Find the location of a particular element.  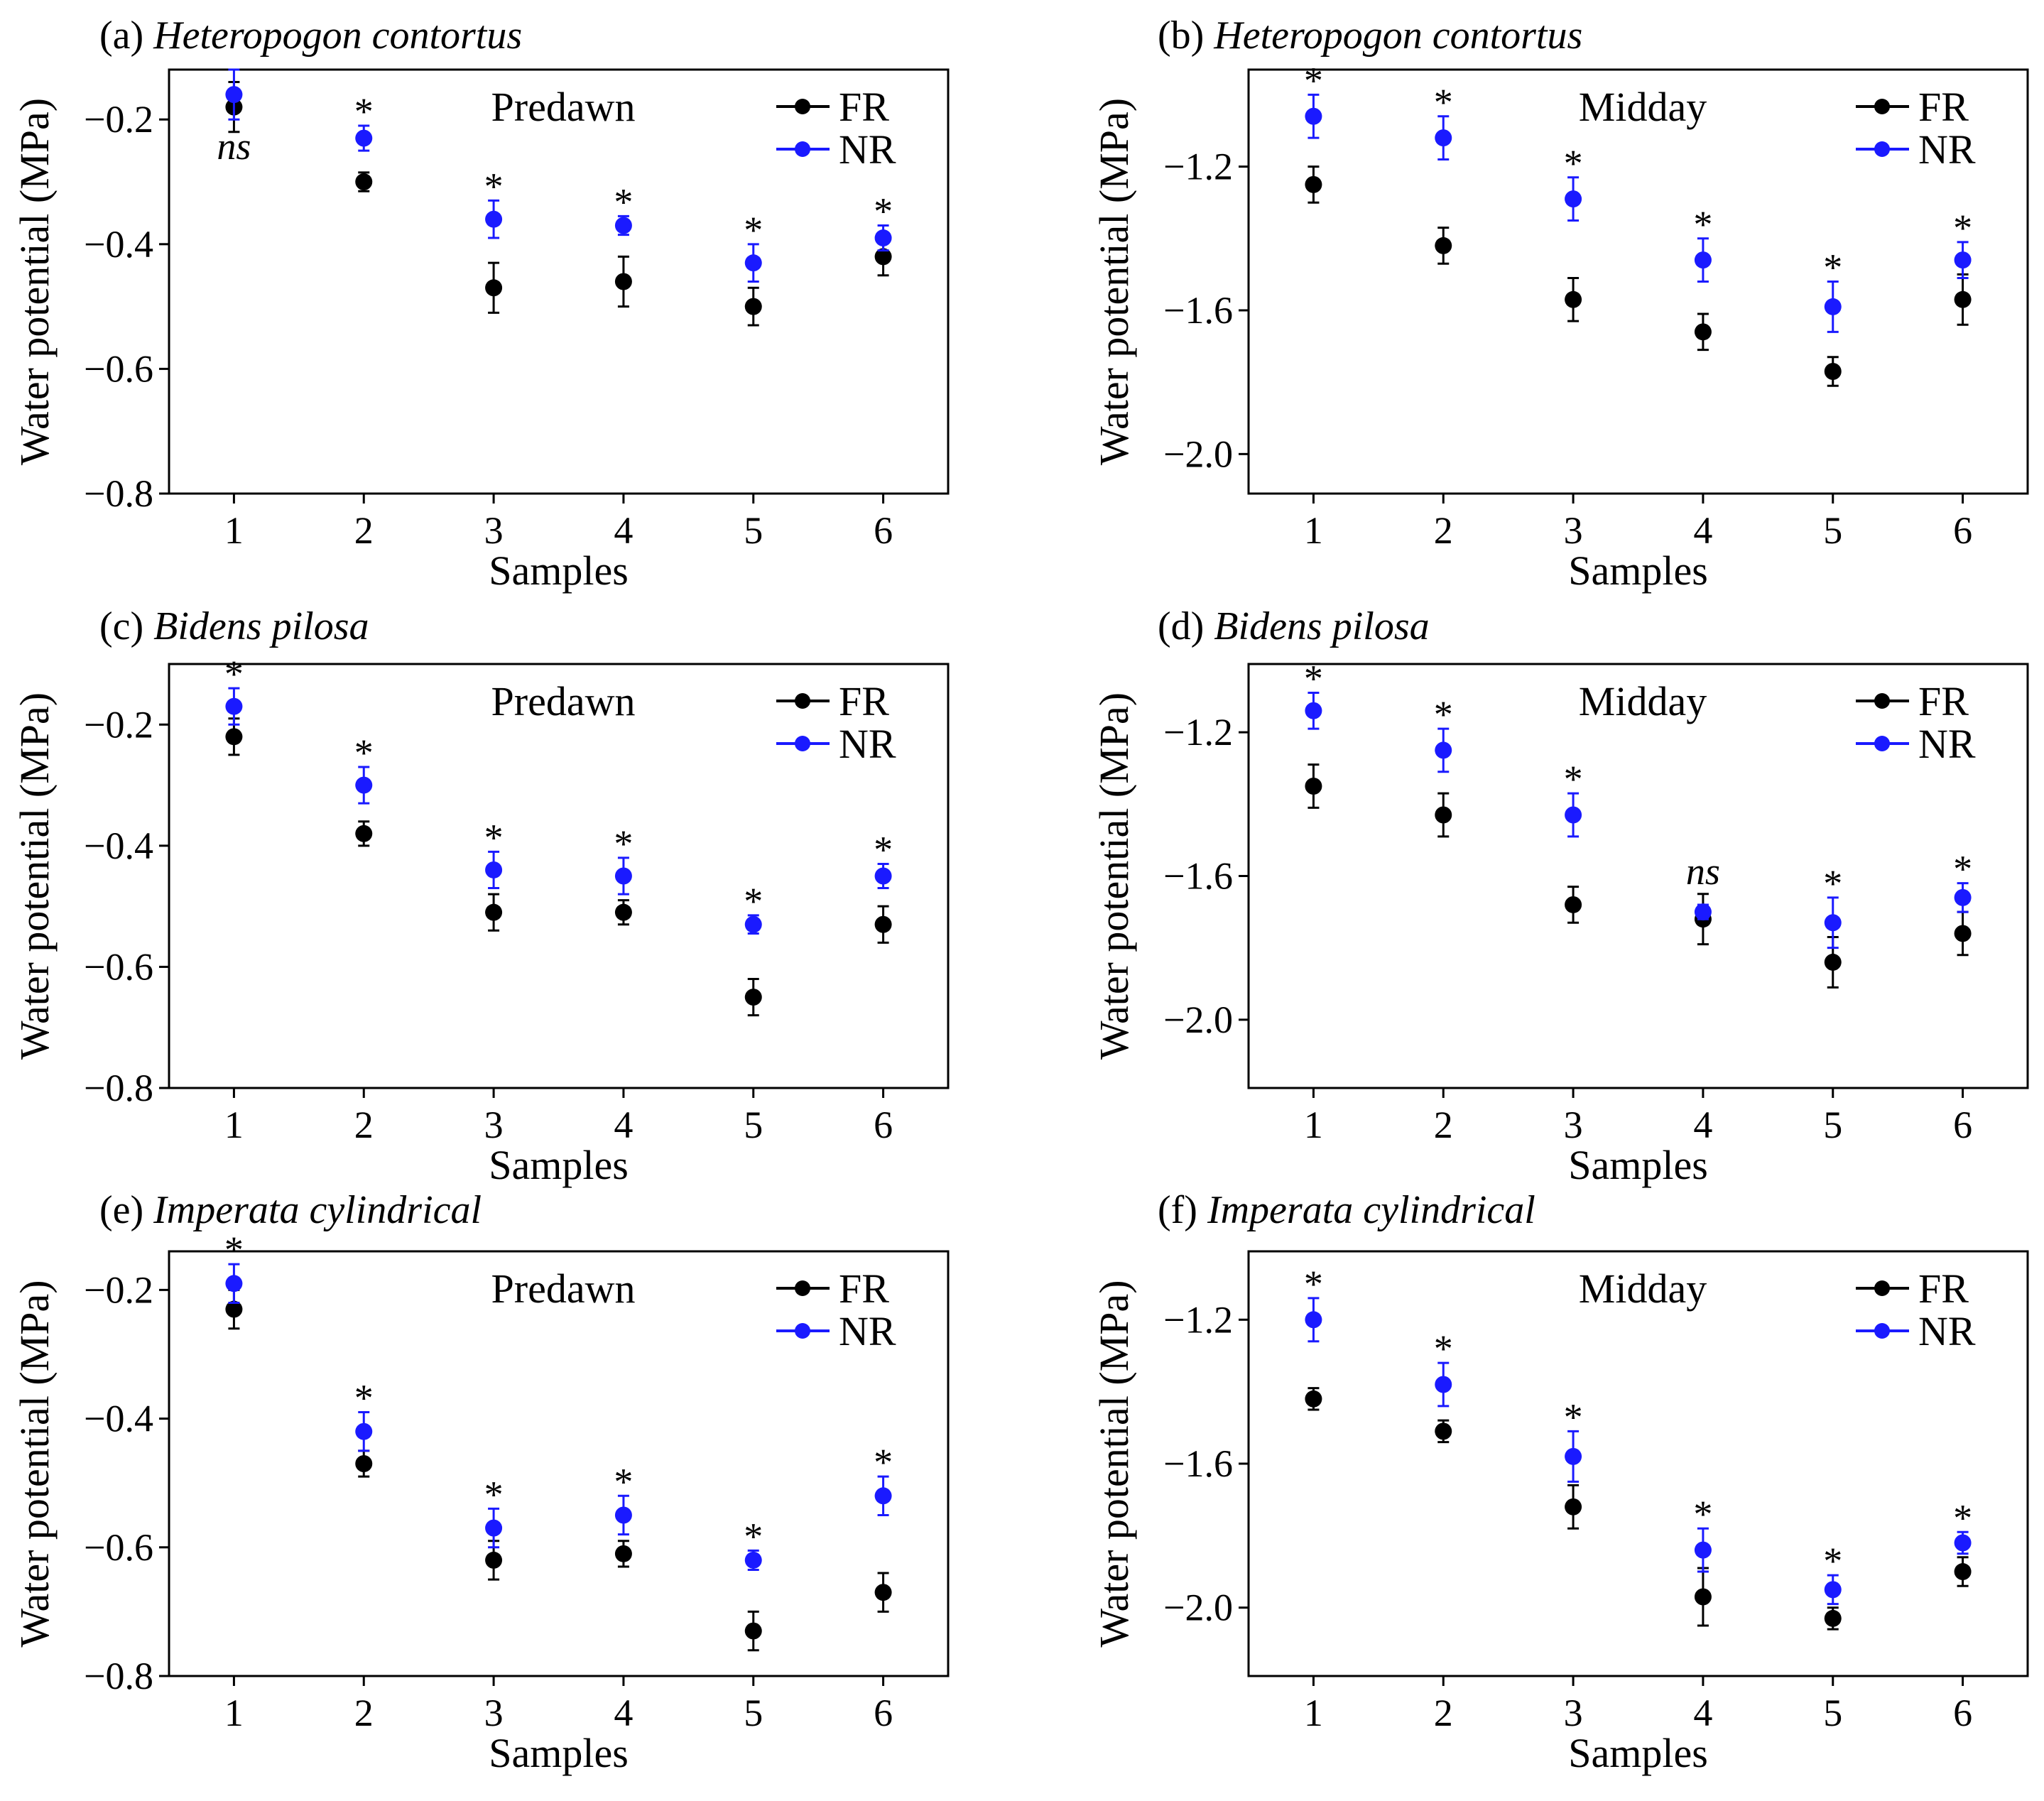

species-name: Bidens pilosa is located at coordinates (261, 626).